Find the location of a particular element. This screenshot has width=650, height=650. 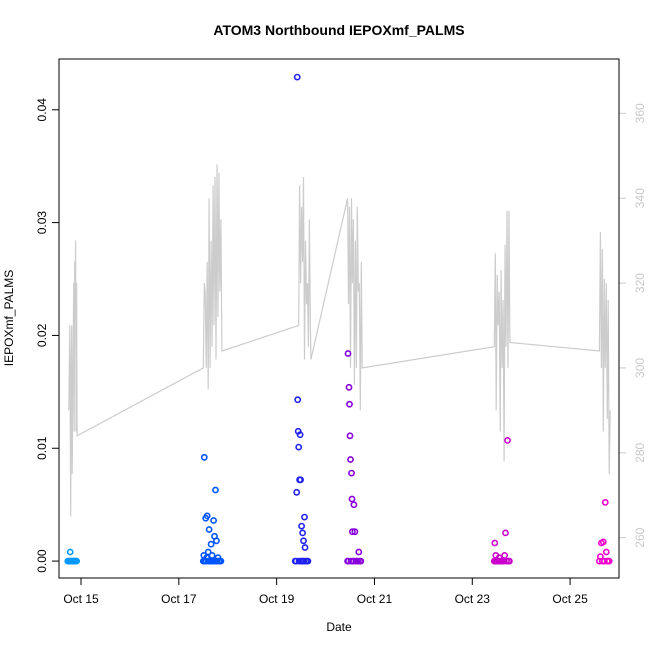

x-tick-label: Oct 23 is located at coordinates (473, 599).